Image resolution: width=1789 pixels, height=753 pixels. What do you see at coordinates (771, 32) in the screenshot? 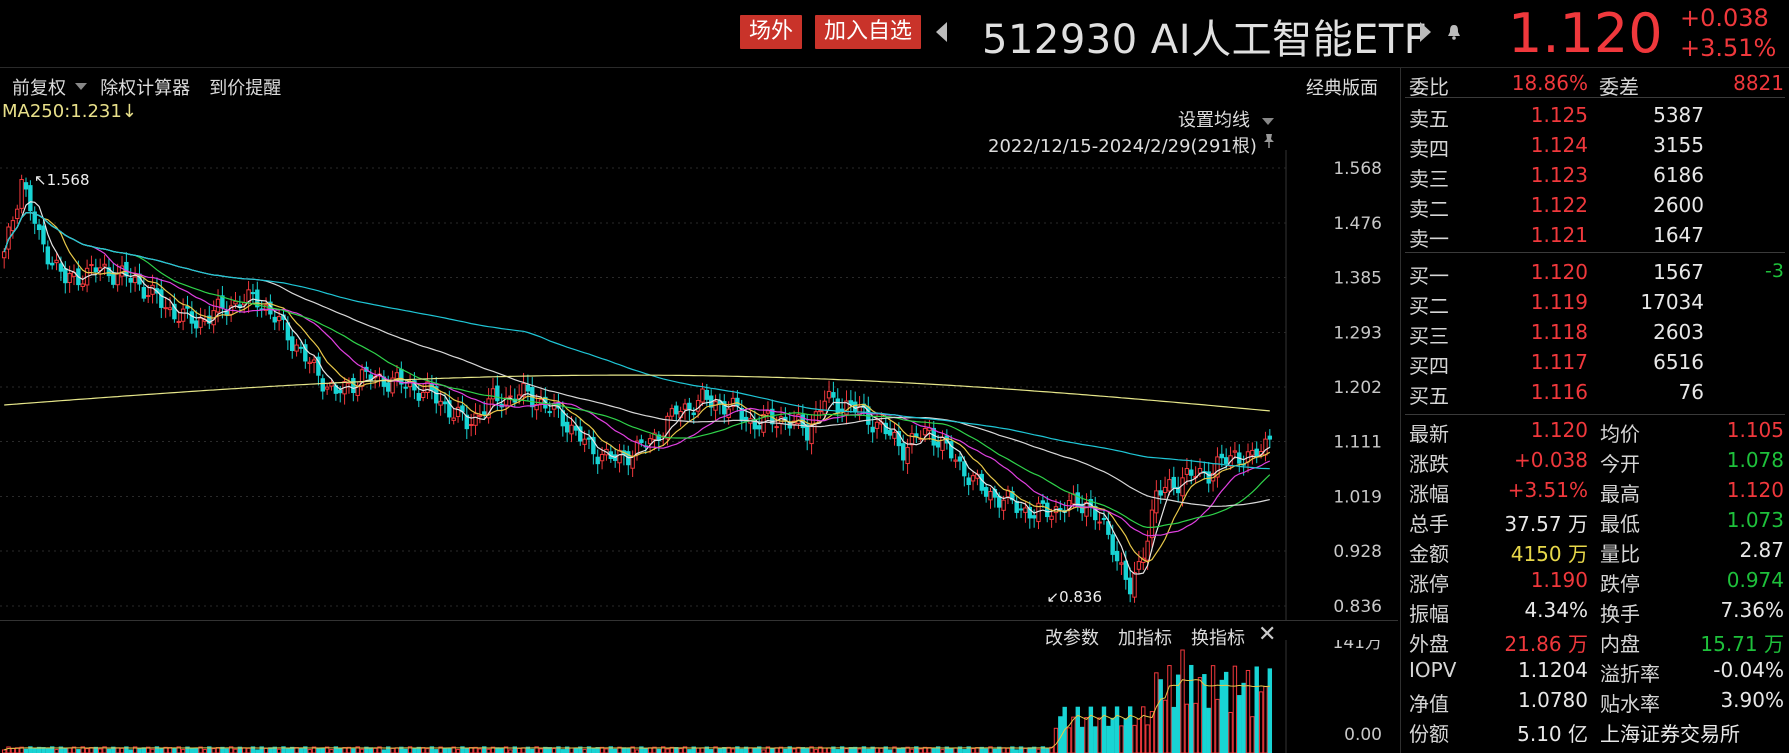
I see `offsite-button: 场外` at bounding box center [771, 32].